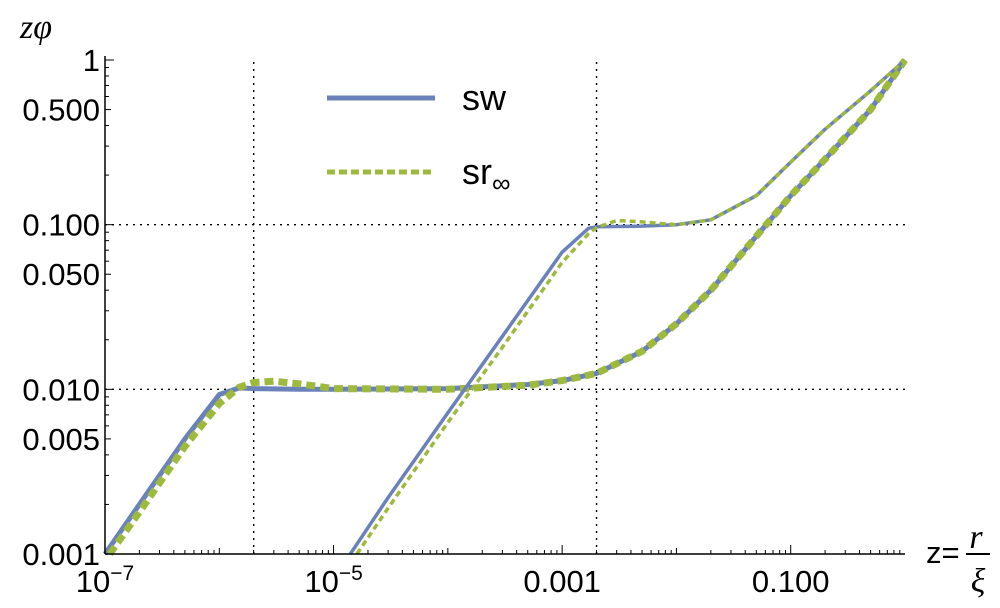 The image size is (1000, 608). I want to click on x-tick-label: 0.100, so click(791, 581).